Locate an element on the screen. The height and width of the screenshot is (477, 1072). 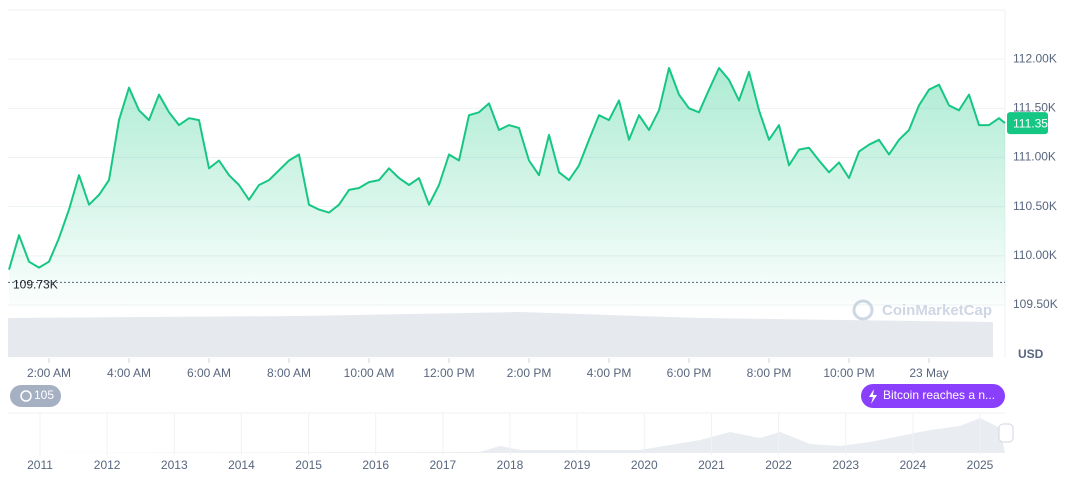
currency-label: USD is located at coordinates (1031, 354).